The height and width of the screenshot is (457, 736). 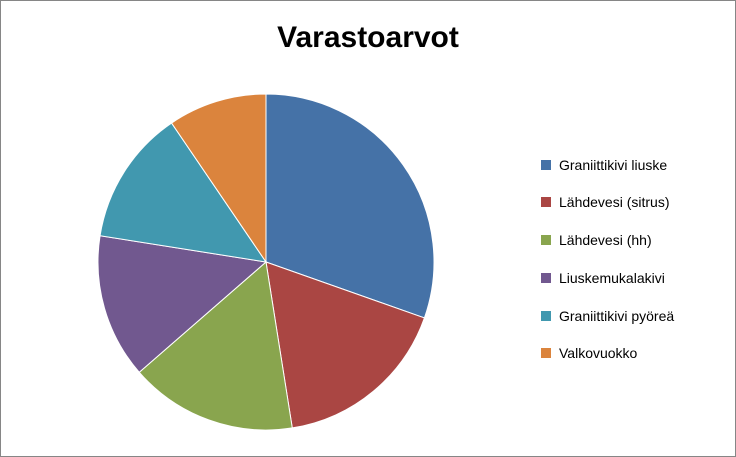 What do you see at coordinates (598, 353) in the screenshot?
I see `legend-label: Valkovuokko` at bounding box center [598, 353].